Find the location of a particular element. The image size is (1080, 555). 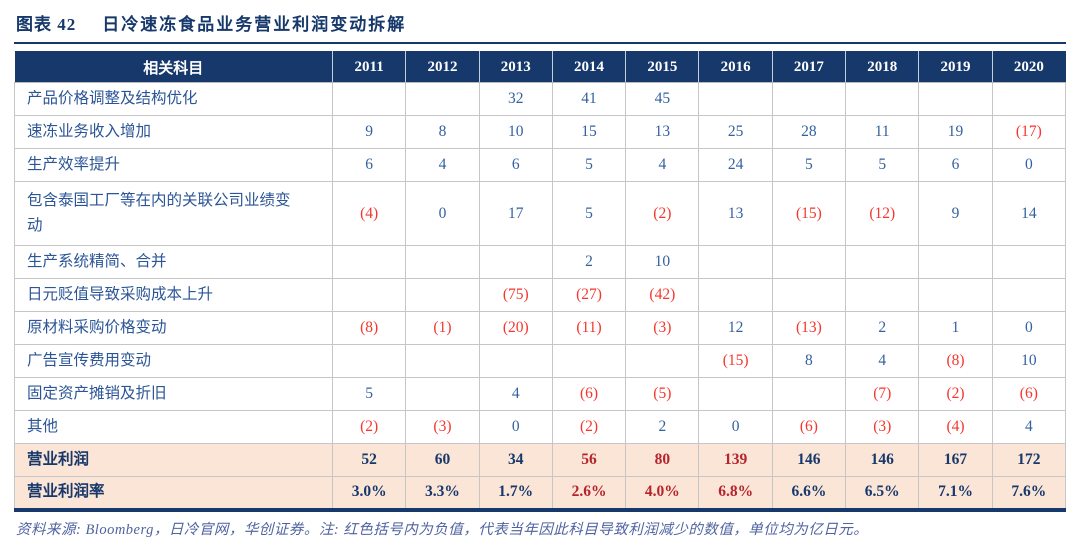

value-cell: 10 is located at coordinates (1029, 361).